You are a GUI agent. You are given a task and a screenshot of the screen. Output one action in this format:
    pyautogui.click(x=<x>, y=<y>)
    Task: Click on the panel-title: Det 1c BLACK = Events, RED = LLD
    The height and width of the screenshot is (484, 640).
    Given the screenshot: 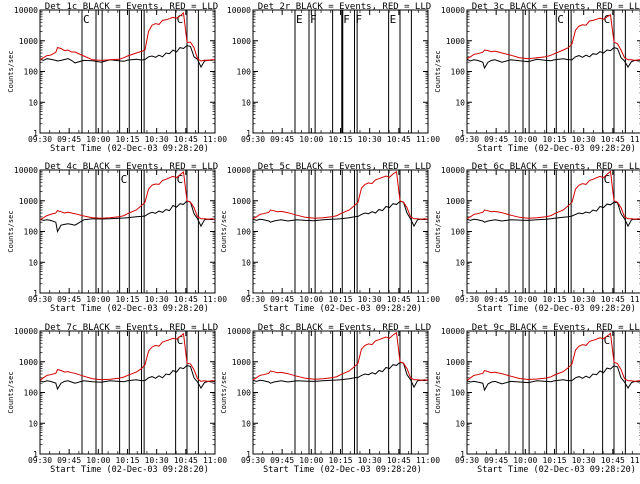 What is the action you would take?
    pyautogui.click(x=131, y=7)
    